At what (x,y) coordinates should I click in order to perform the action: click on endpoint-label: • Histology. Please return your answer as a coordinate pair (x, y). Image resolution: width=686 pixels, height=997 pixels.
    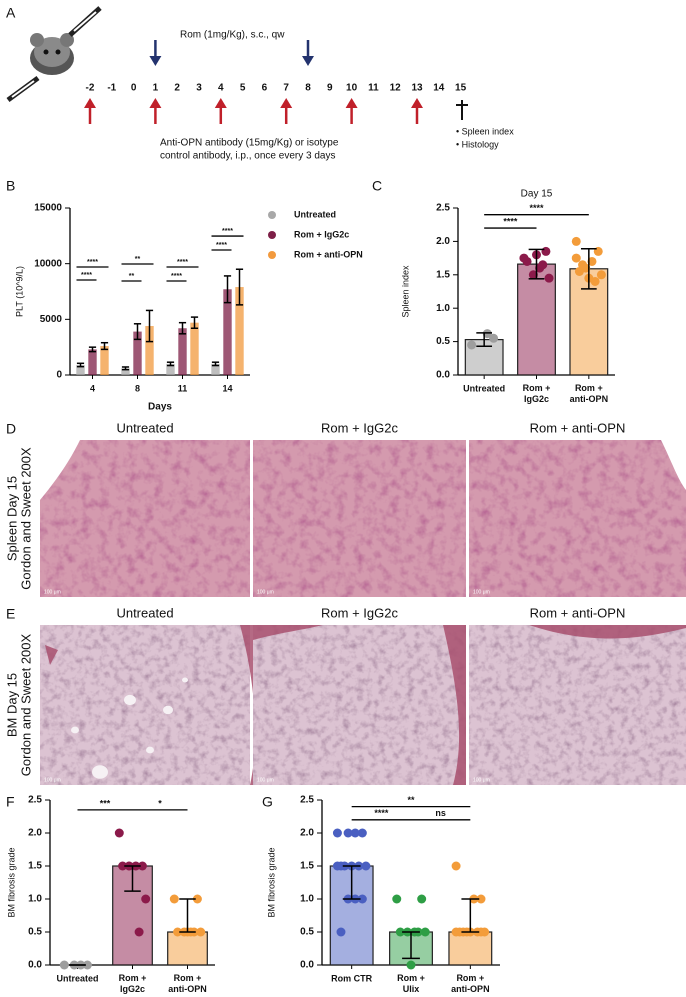
    Looking at the image, I should click on (477, 144).